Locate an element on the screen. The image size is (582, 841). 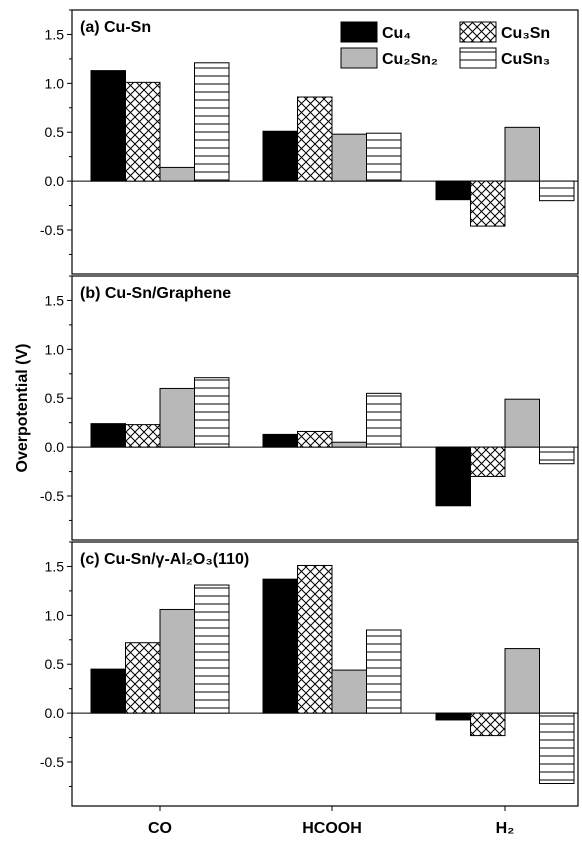
panel-title: (a) Cu-Sn is located at coordinates (115, 27).